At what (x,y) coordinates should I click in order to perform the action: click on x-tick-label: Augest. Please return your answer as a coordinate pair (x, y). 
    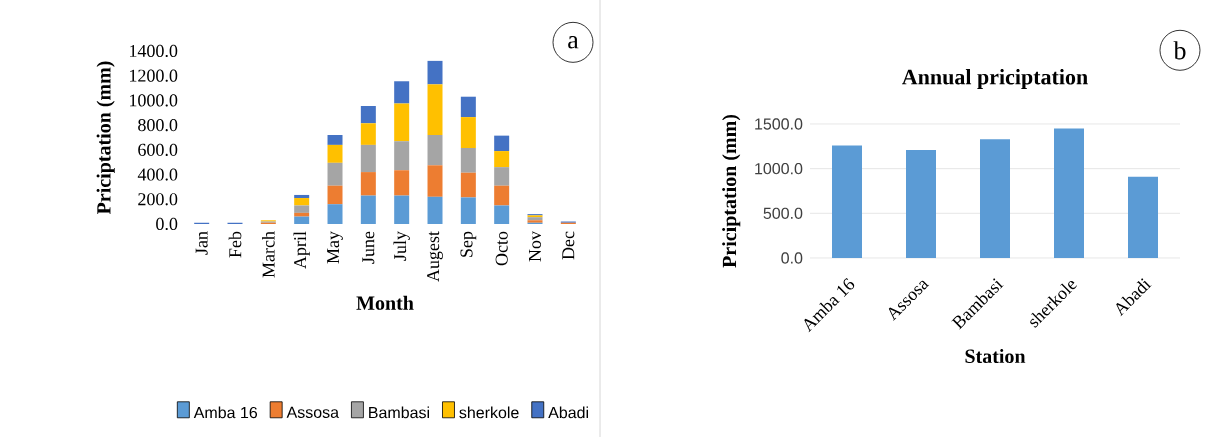
    Looking at the image, I should click on (435, 256).